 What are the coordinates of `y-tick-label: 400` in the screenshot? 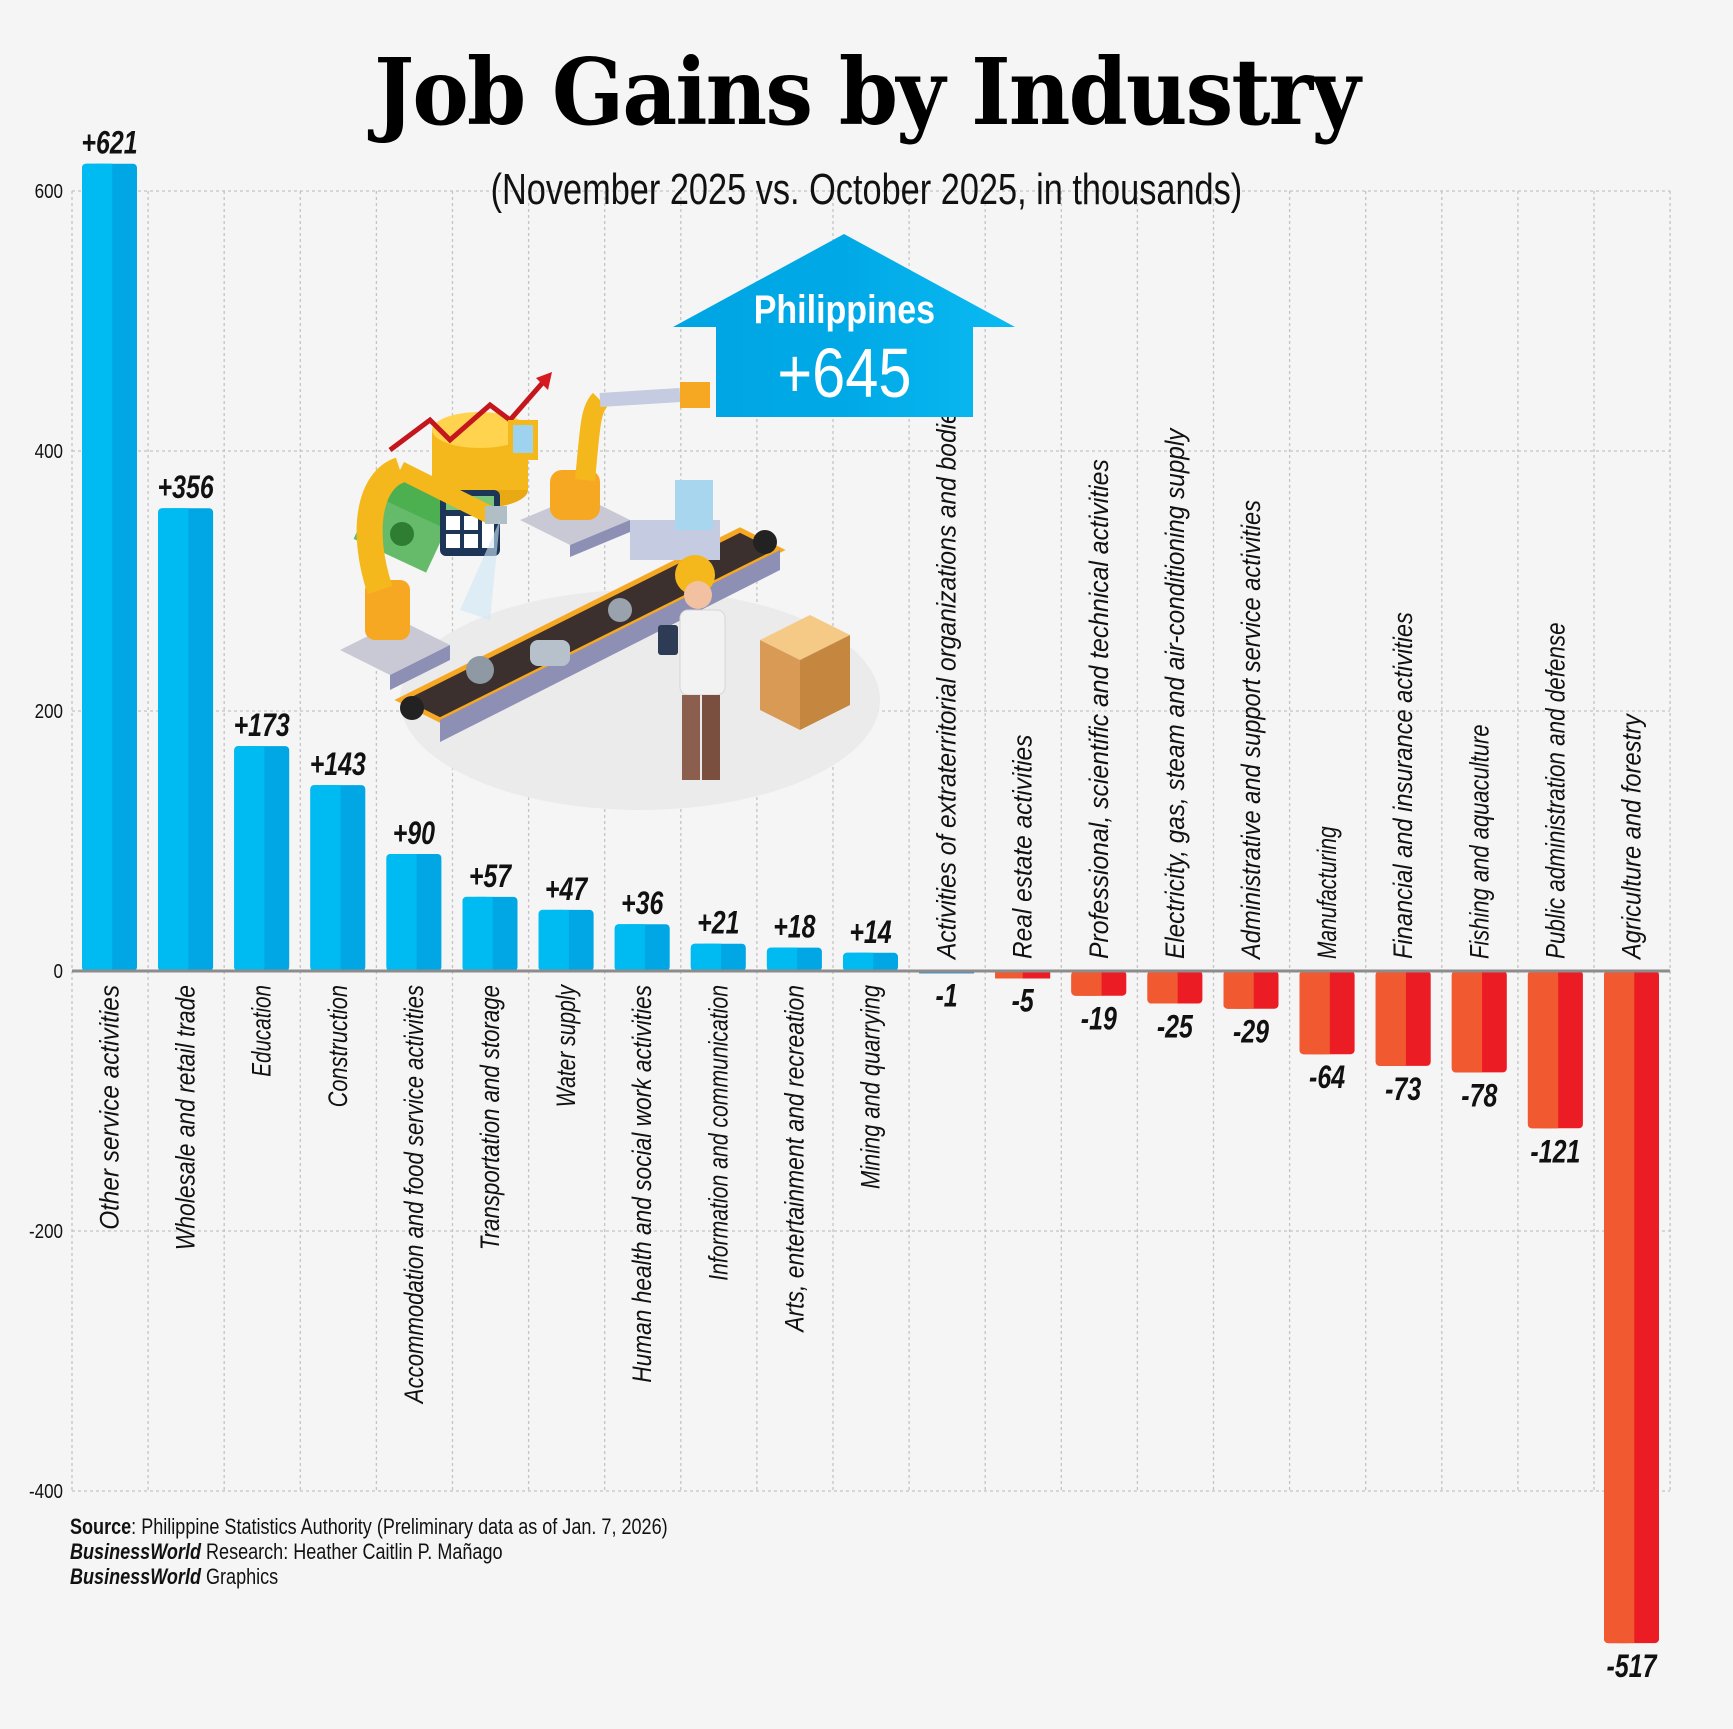 It's located at (49, 451).